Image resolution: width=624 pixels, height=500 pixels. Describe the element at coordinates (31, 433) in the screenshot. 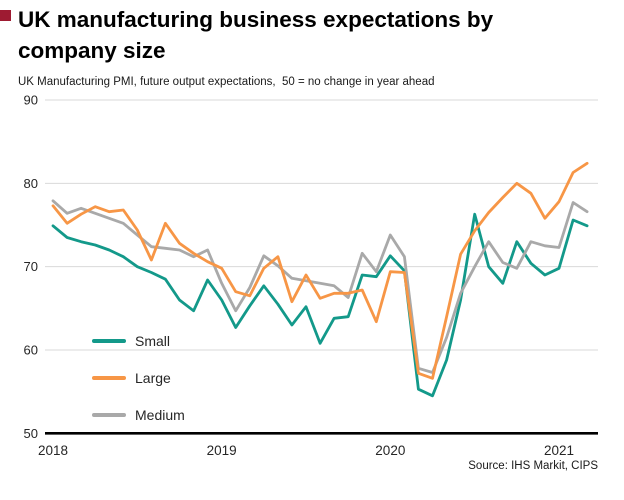

I see `y-tick-label-50: 50` at that location.